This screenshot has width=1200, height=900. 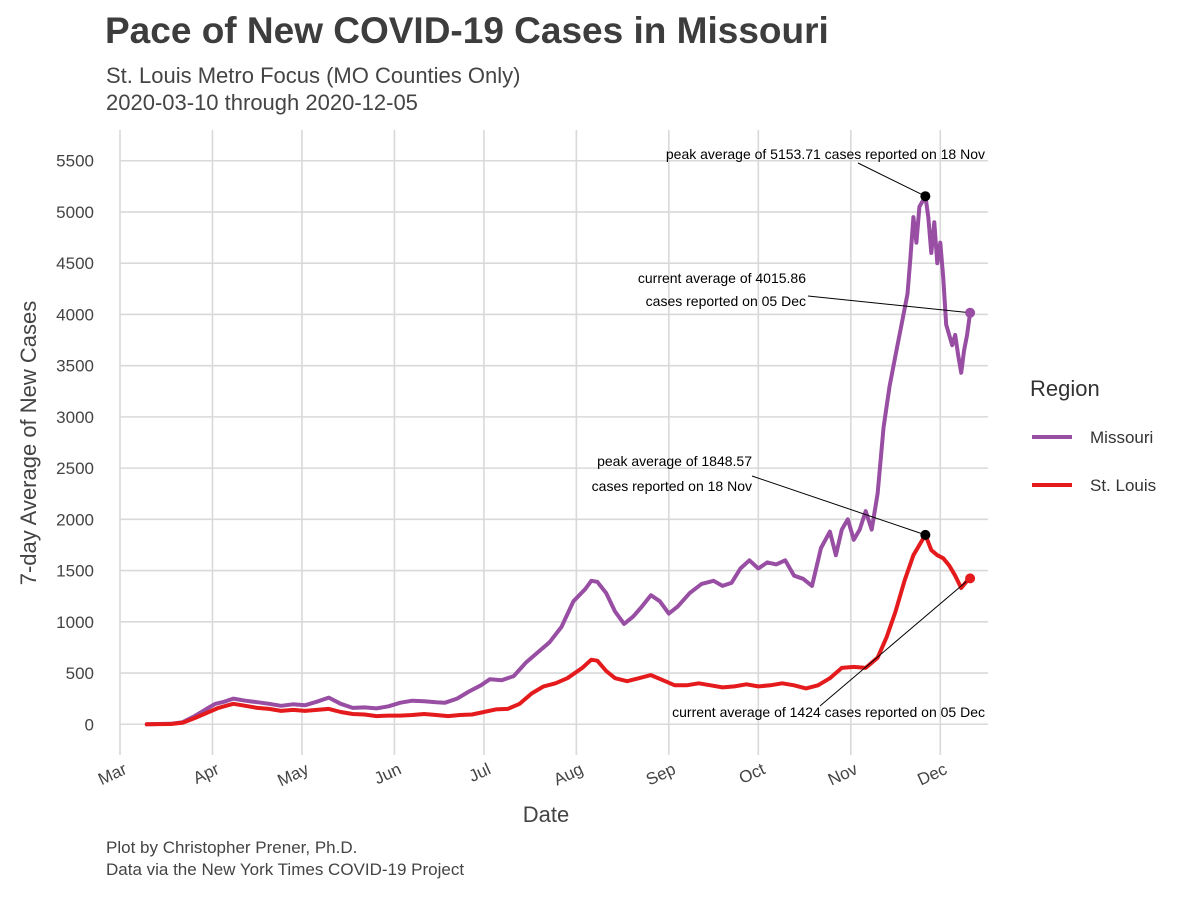 I want to click on y-tick-label: 5500, so click(x=75, y=161).